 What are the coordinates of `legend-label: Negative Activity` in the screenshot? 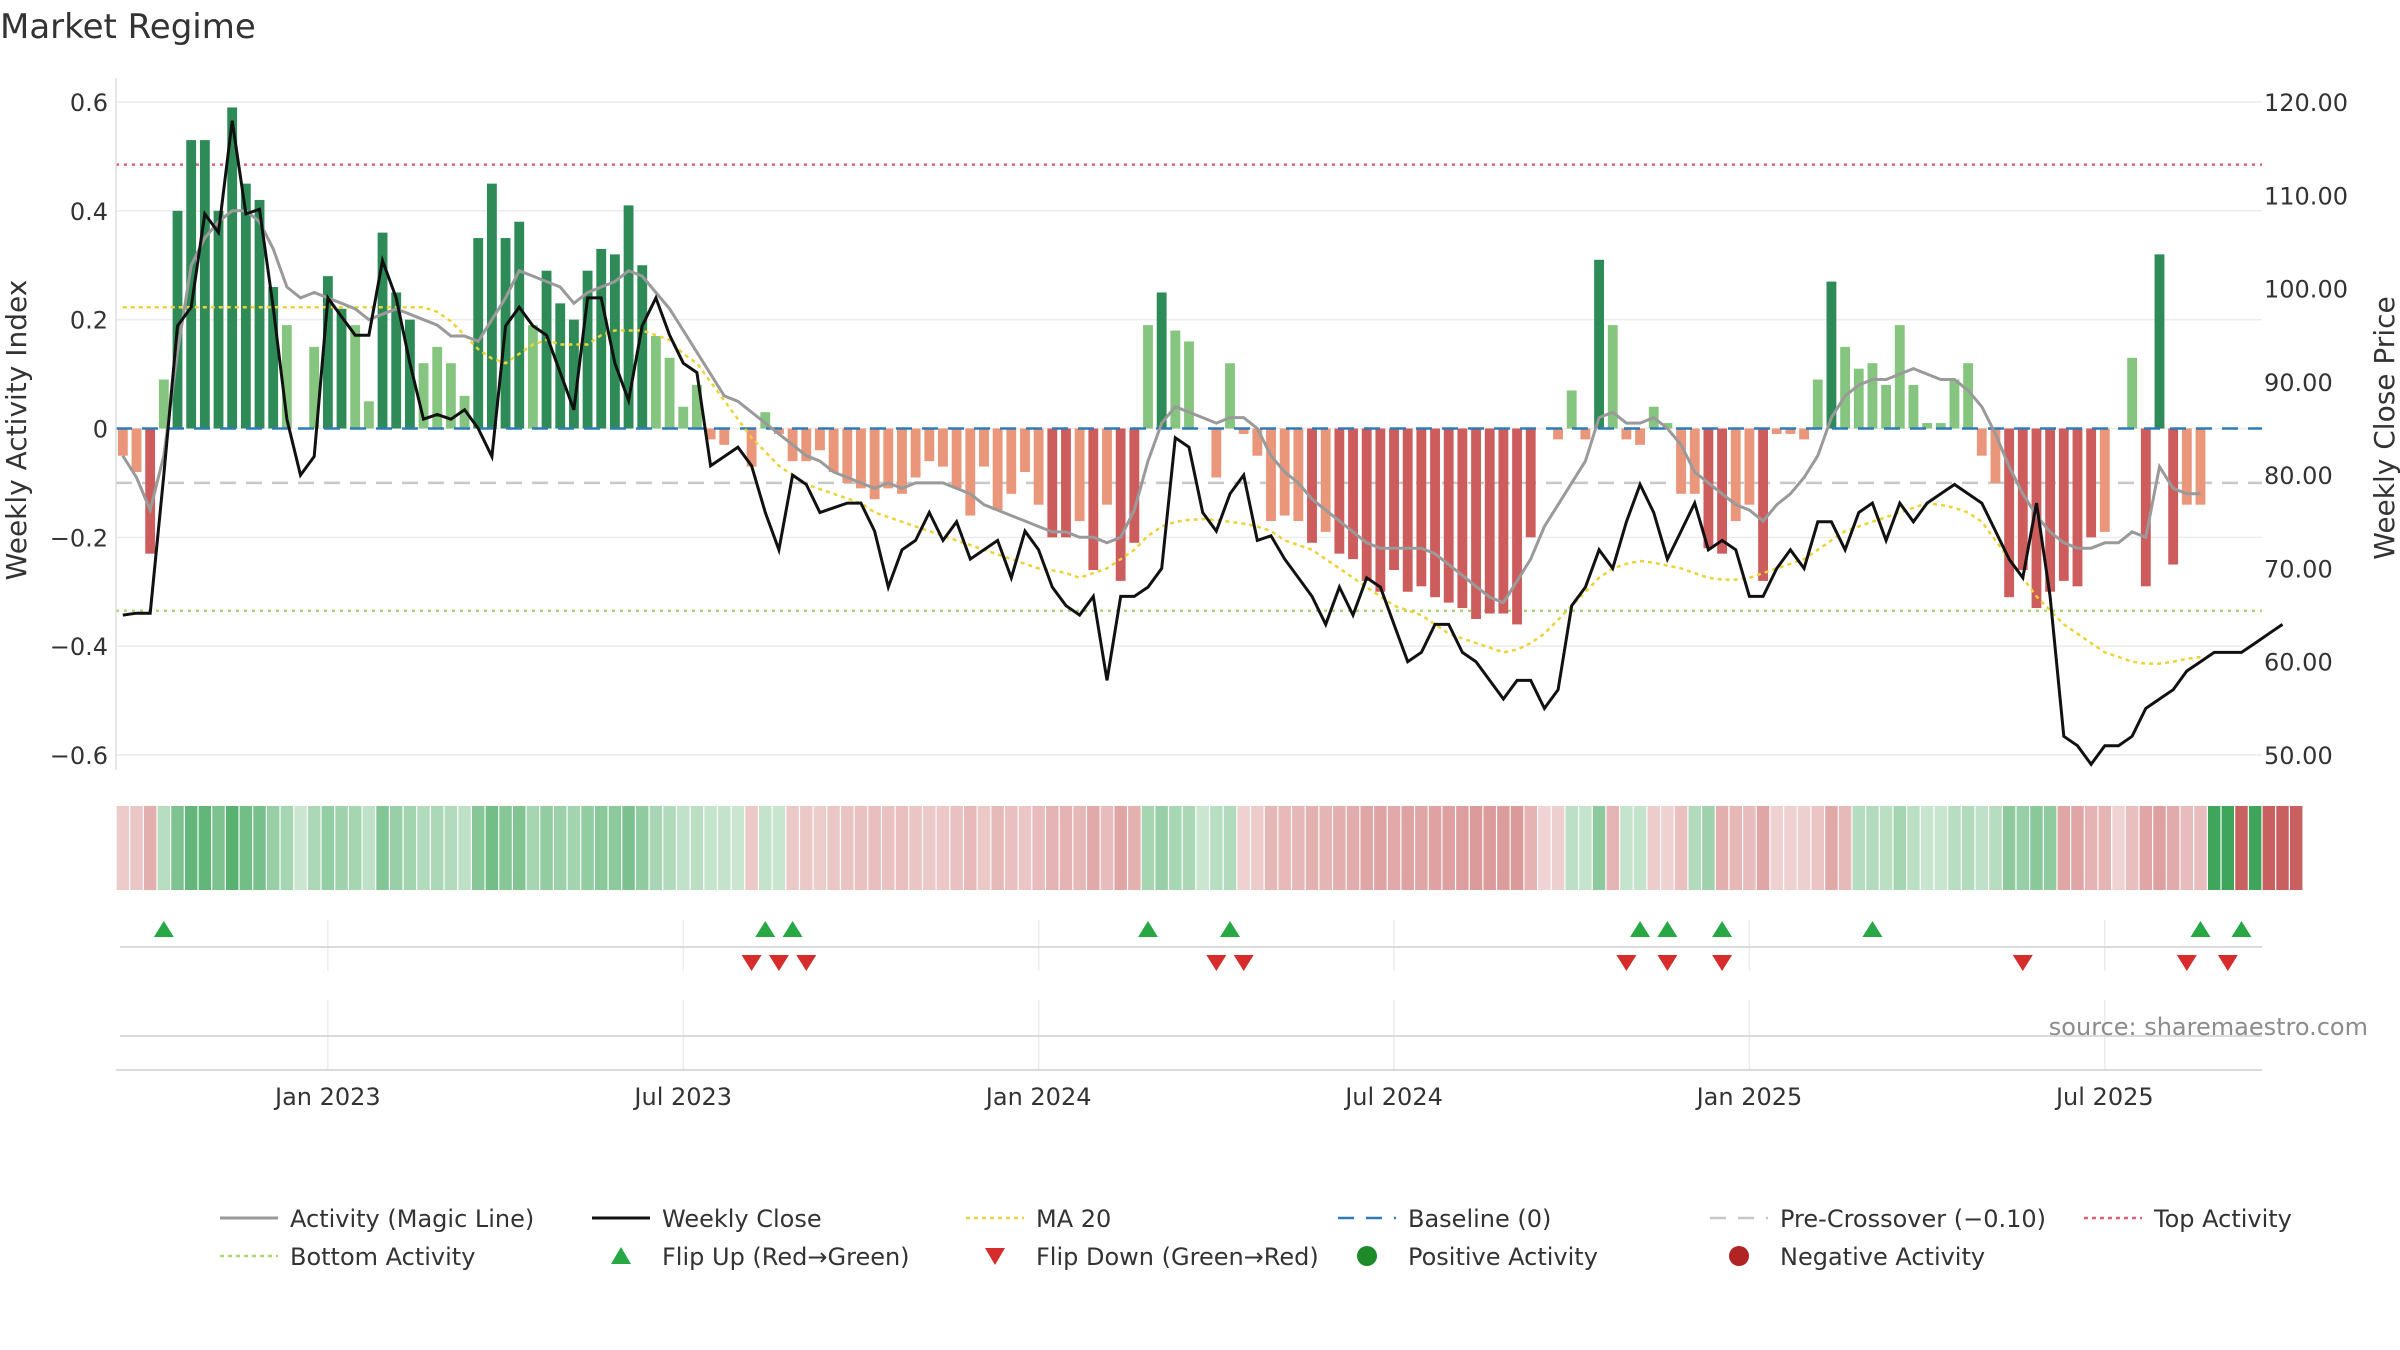 It's located at (1882, 1257).